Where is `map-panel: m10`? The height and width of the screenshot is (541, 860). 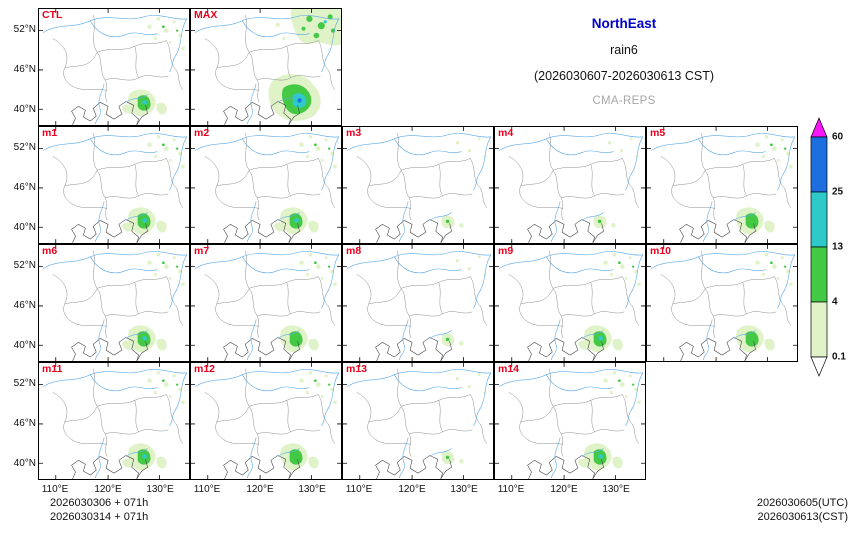 map-panel: m10 is located at coordinates (722, 303).